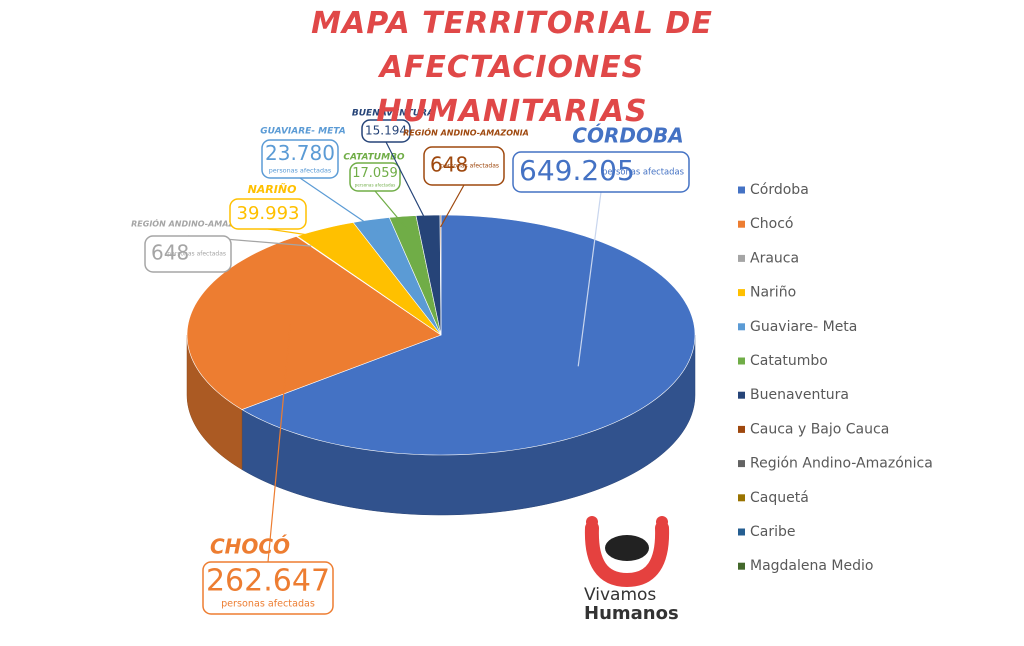 The width and height of the screenshot is (1024, 646). I want to click on legend-label: Cauca y Bajo Cauca, so click(819, 429).